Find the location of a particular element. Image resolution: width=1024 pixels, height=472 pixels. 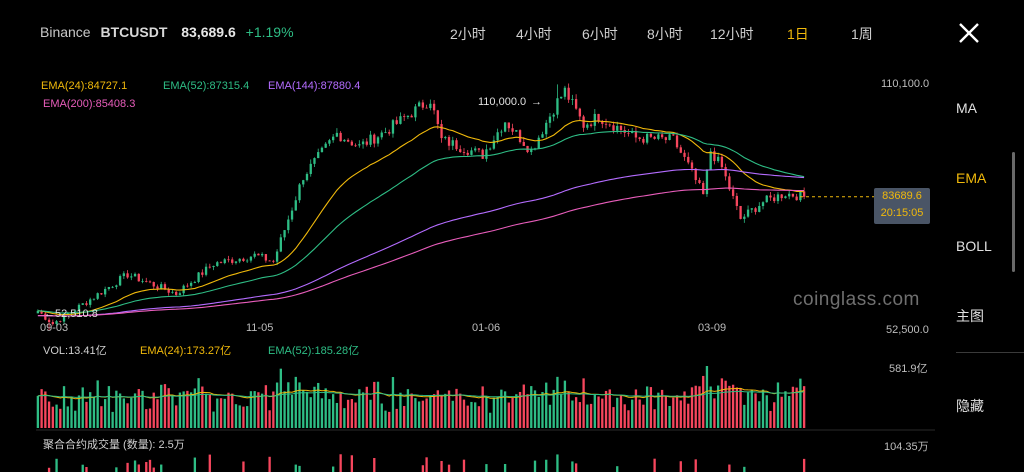

tab-interval-1w: 1周 is located at coordinates (862, 34).